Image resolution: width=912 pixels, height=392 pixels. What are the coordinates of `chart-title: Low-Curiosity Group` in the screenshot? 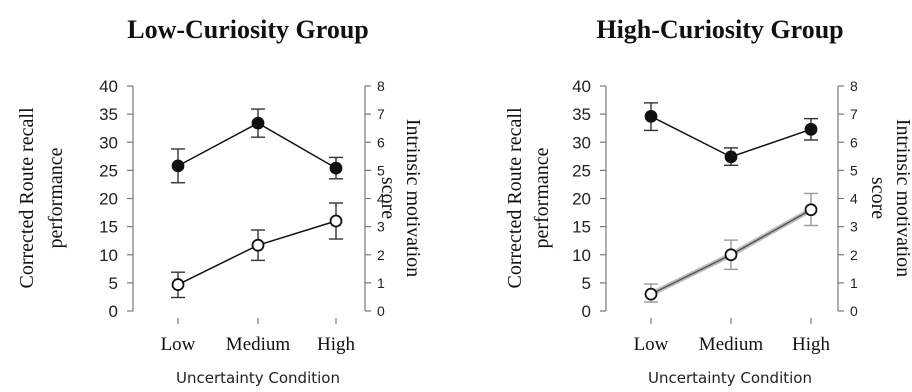 It's located at (248, 29).